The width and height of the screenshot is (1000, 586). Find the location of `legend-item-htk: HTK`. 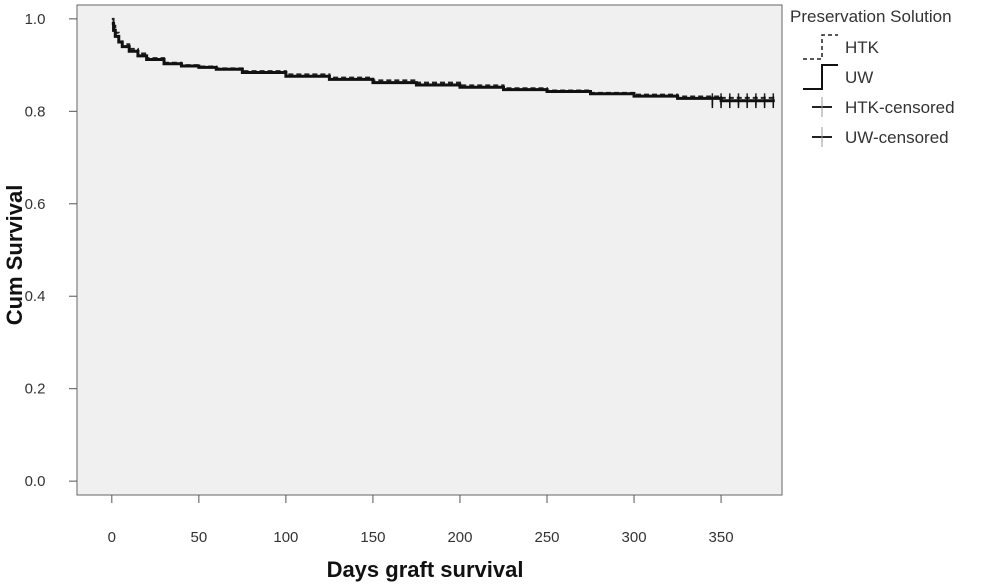

legend-item-htk: HTK is located at coordinates (841, 47).